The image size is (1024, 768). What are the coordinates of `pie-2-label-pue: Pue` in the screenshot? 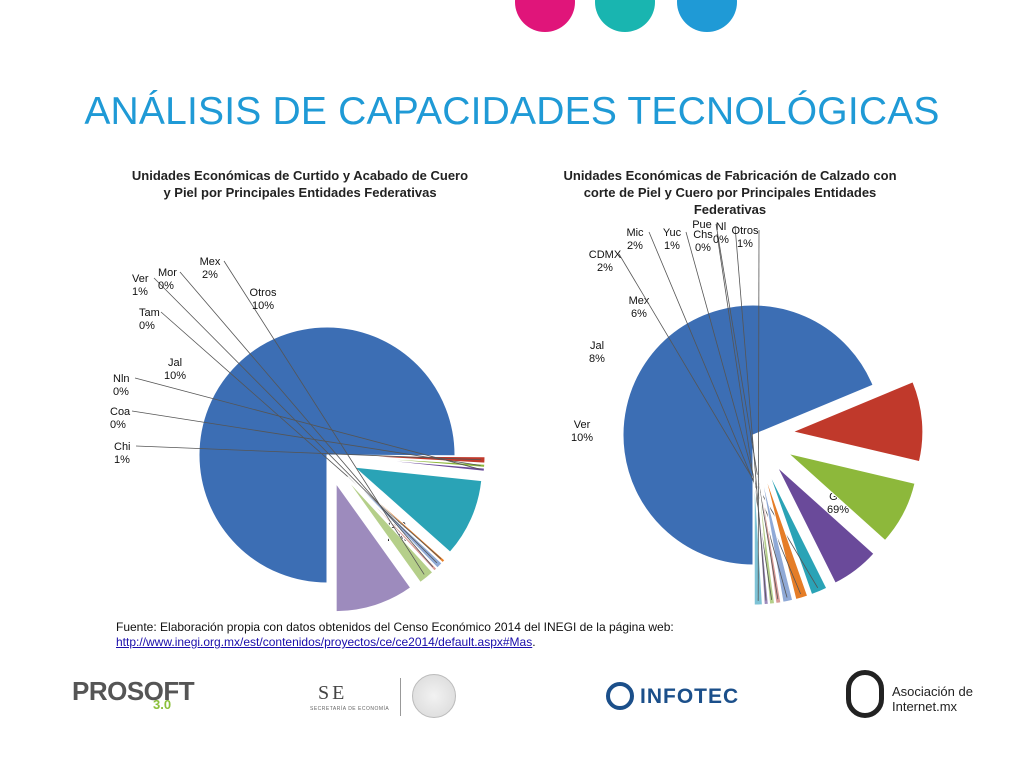 It's located at (702, 225).